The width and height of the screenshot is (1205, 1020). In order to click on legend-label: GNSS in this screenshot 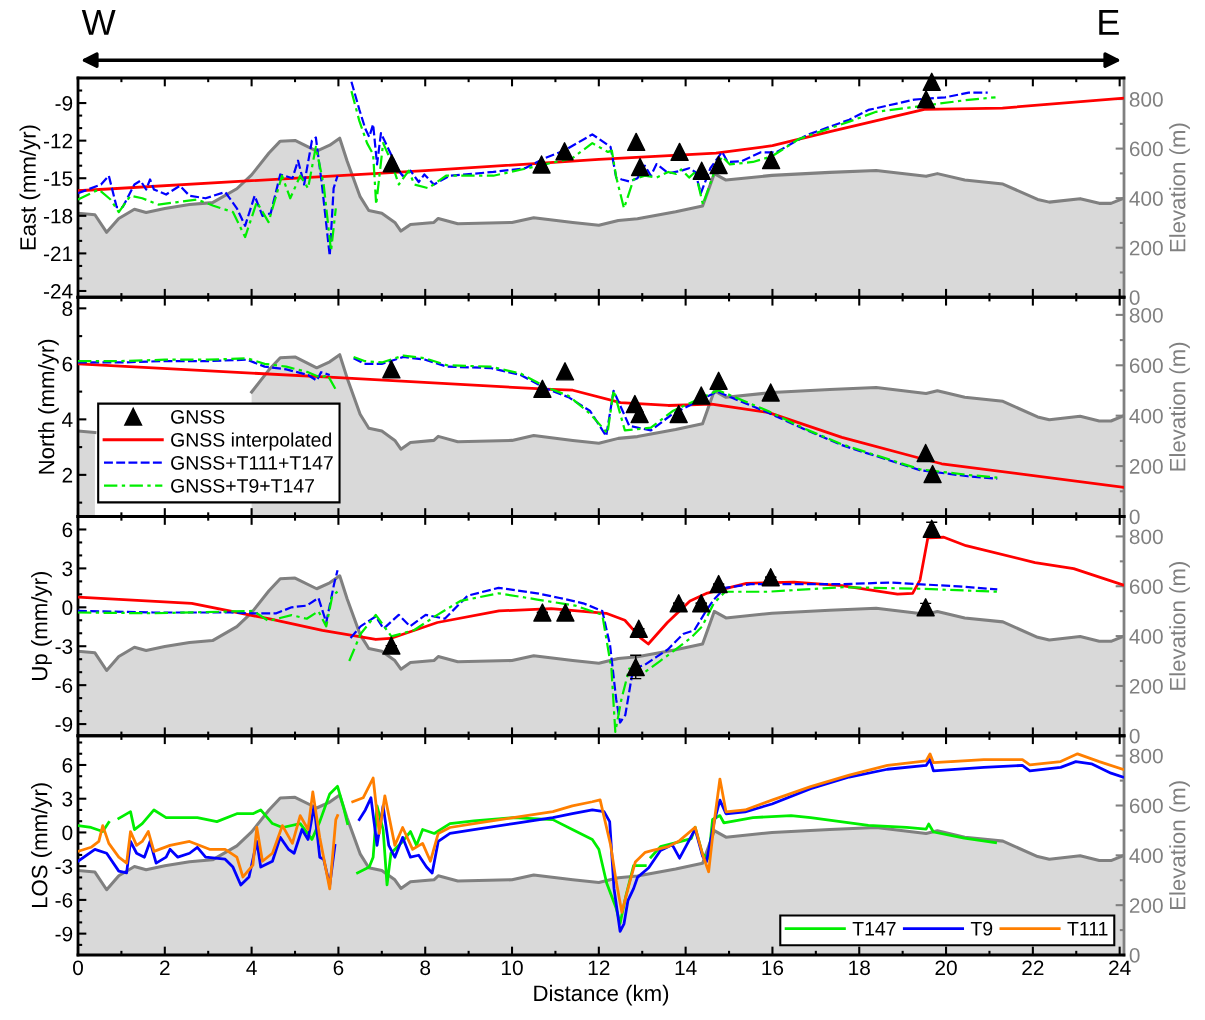, I will do `click(198, 416)`.